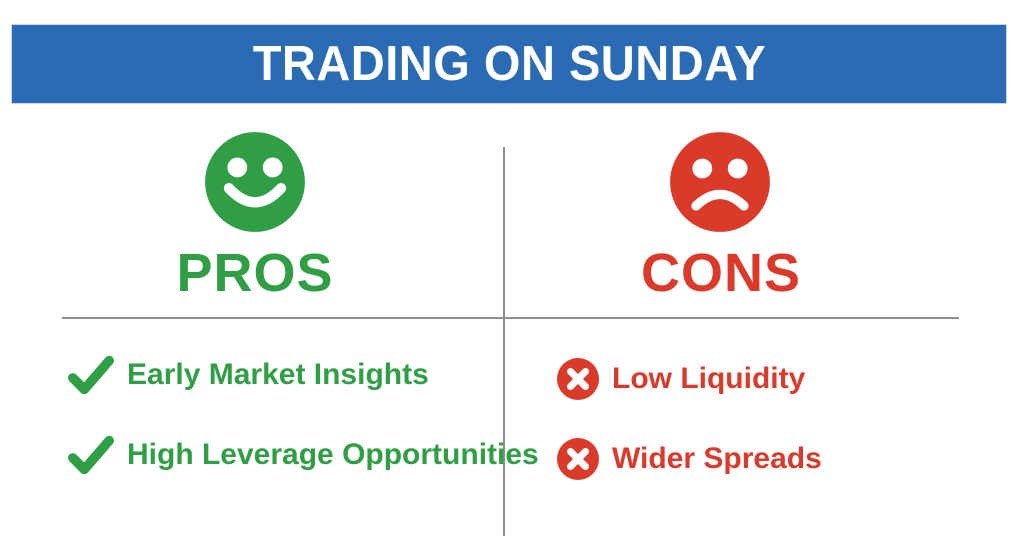 This screenshot has height=536, width=1024. I want to click on list-item: Low Liquidity, so click(689, 379).